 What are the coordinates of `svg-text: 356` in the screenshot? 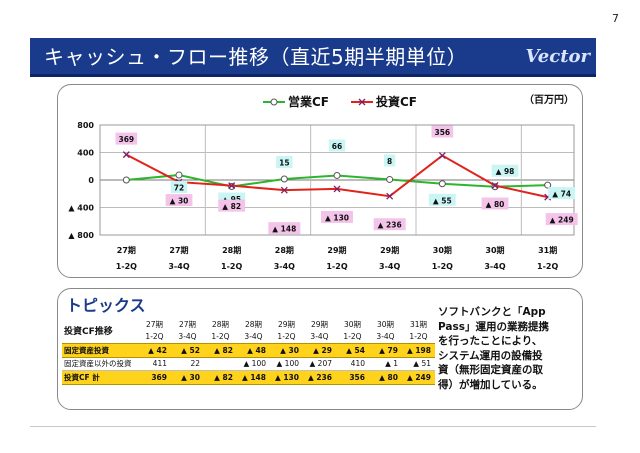 It's located at (443, 132).